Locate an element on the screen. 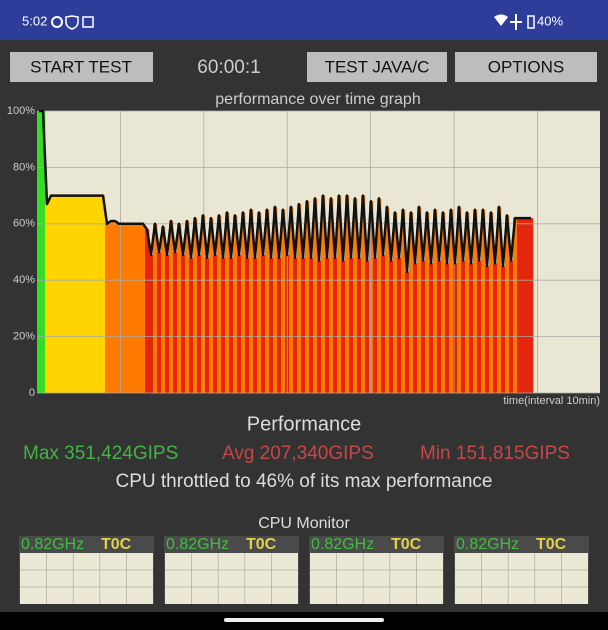 The image size is (608, 630). start-button is located at coordinates (81, 67).